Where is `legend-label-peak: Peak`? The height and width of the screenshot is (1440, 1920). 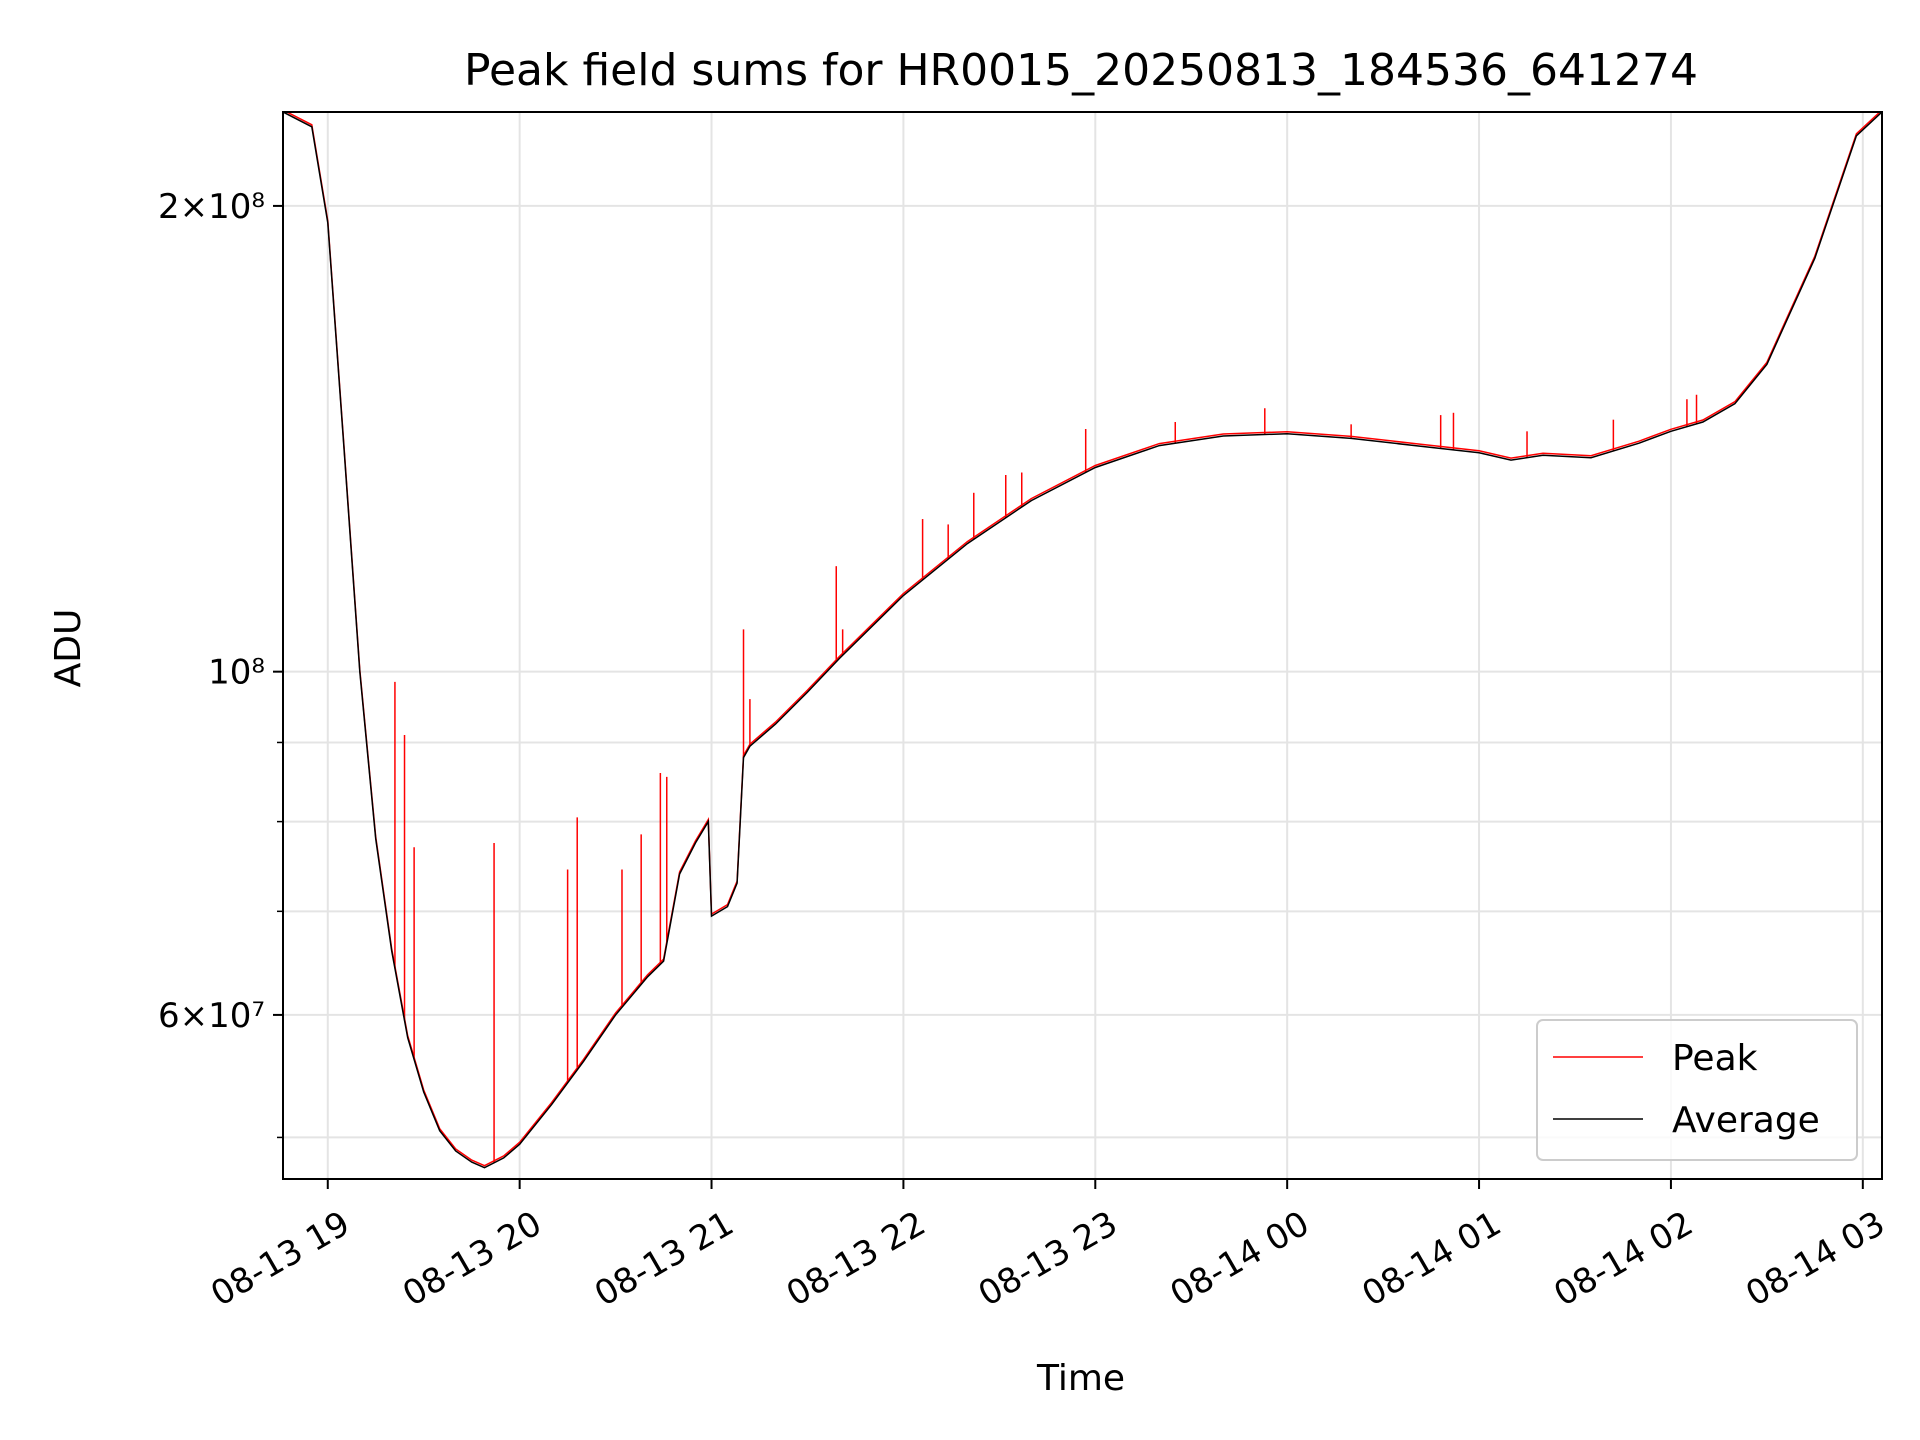 legend-label-peak: Peak is located at coordinates (1715, 1058).